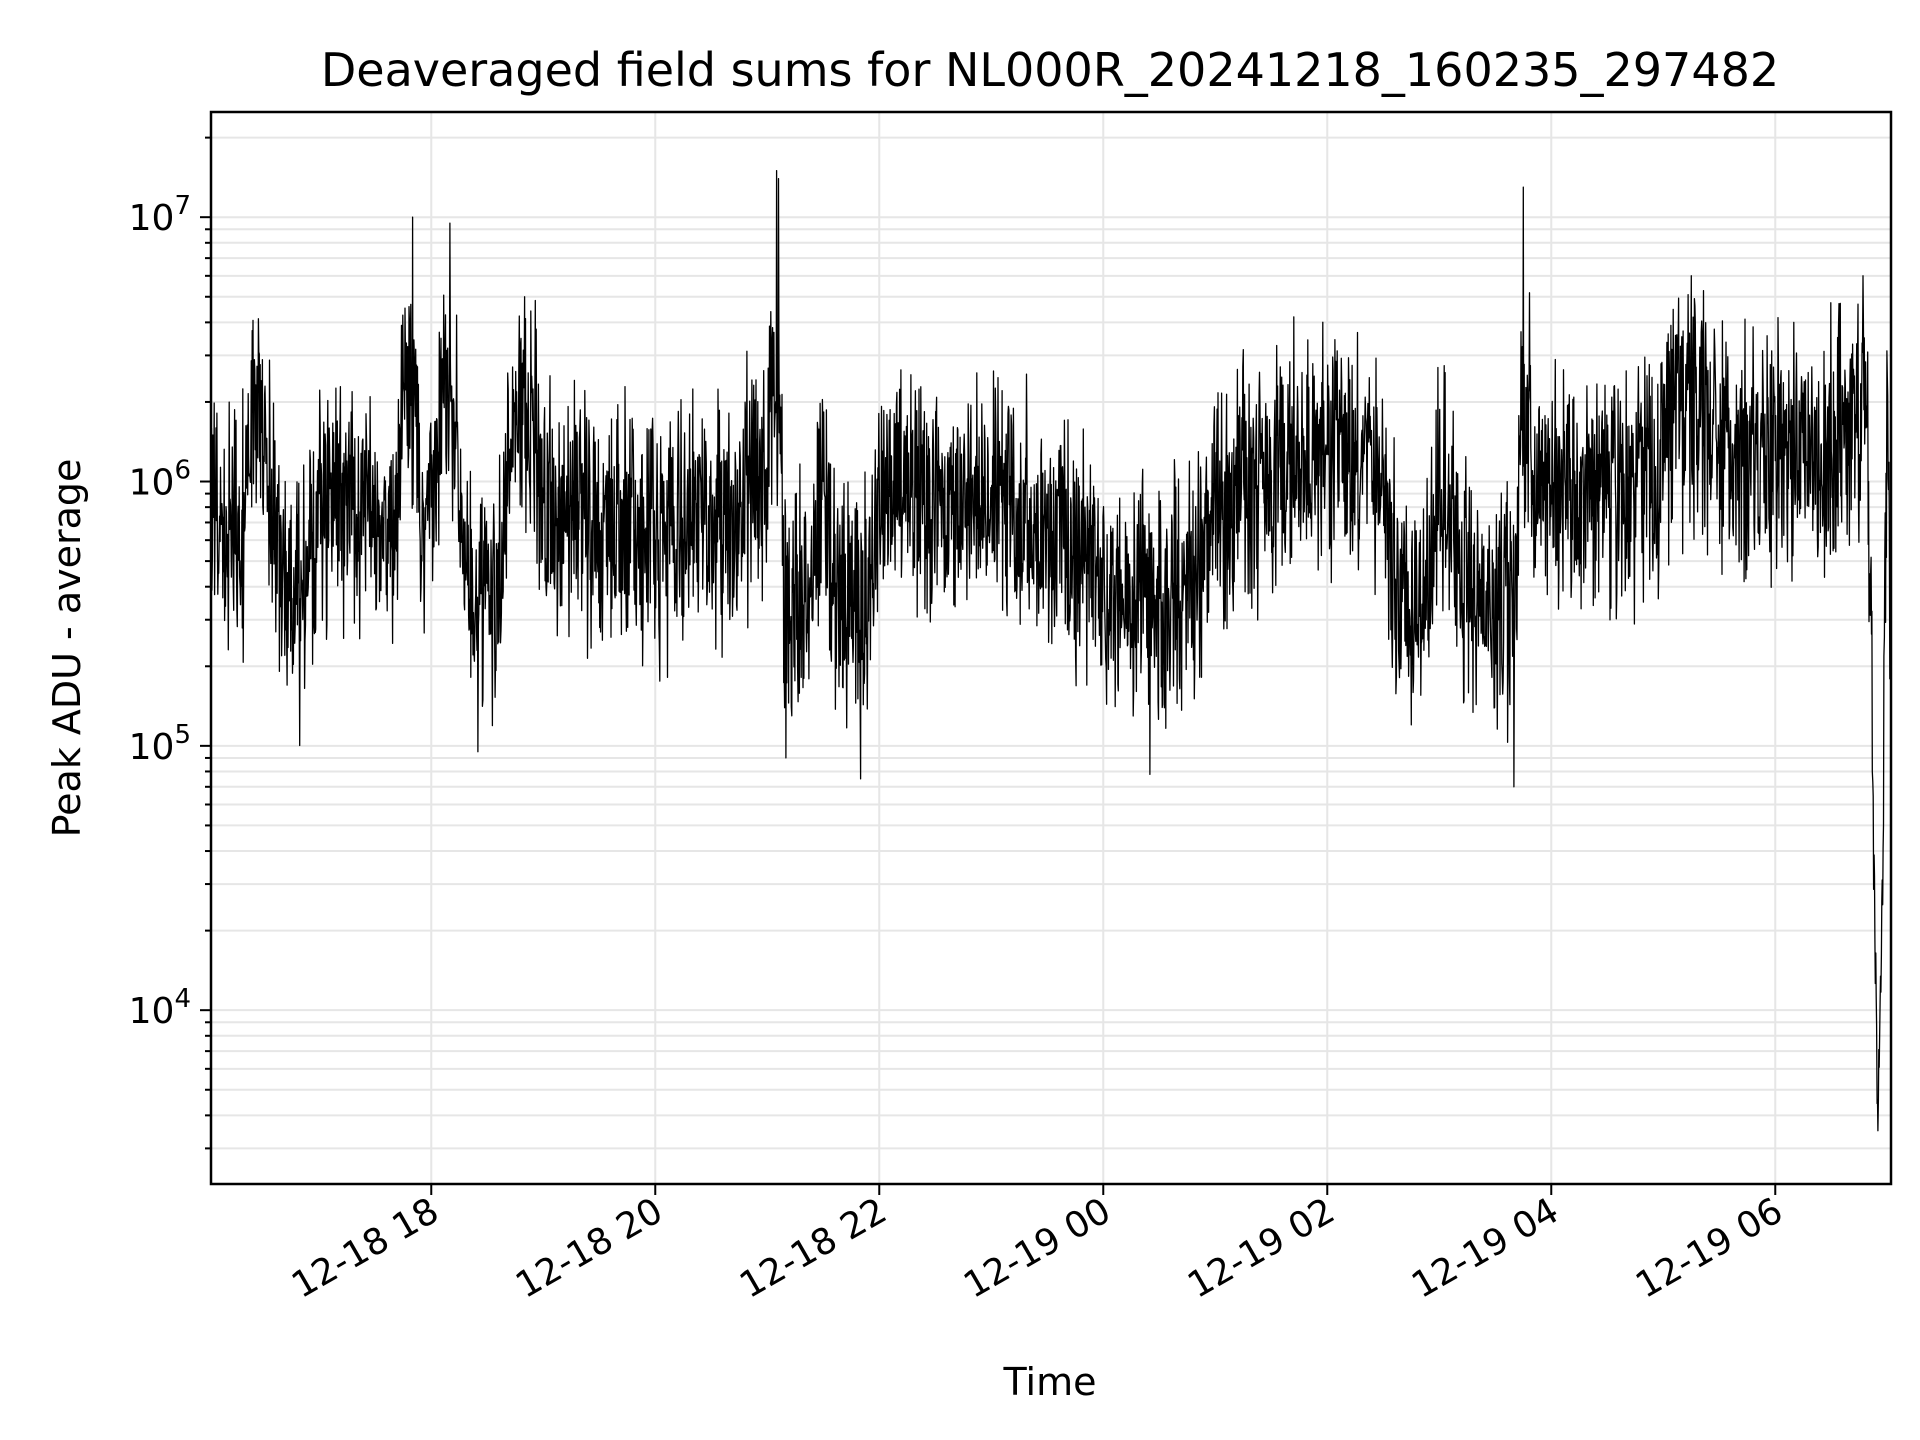 The height and width of the screenshot is (1440, 1920). What do you see at coordinates (160, 480) in the screenshot?
I see `y-tick-label: 10⁶` at bounding box center [160, 480].